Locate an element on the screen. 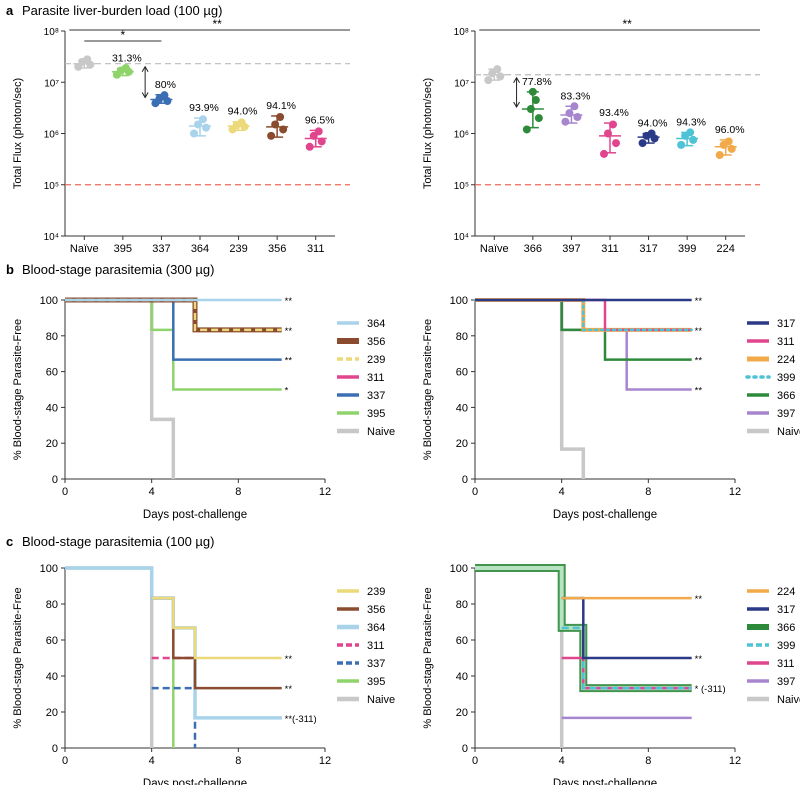  c-right-legend-label-397: 397 is located at coordinates (786, 682).